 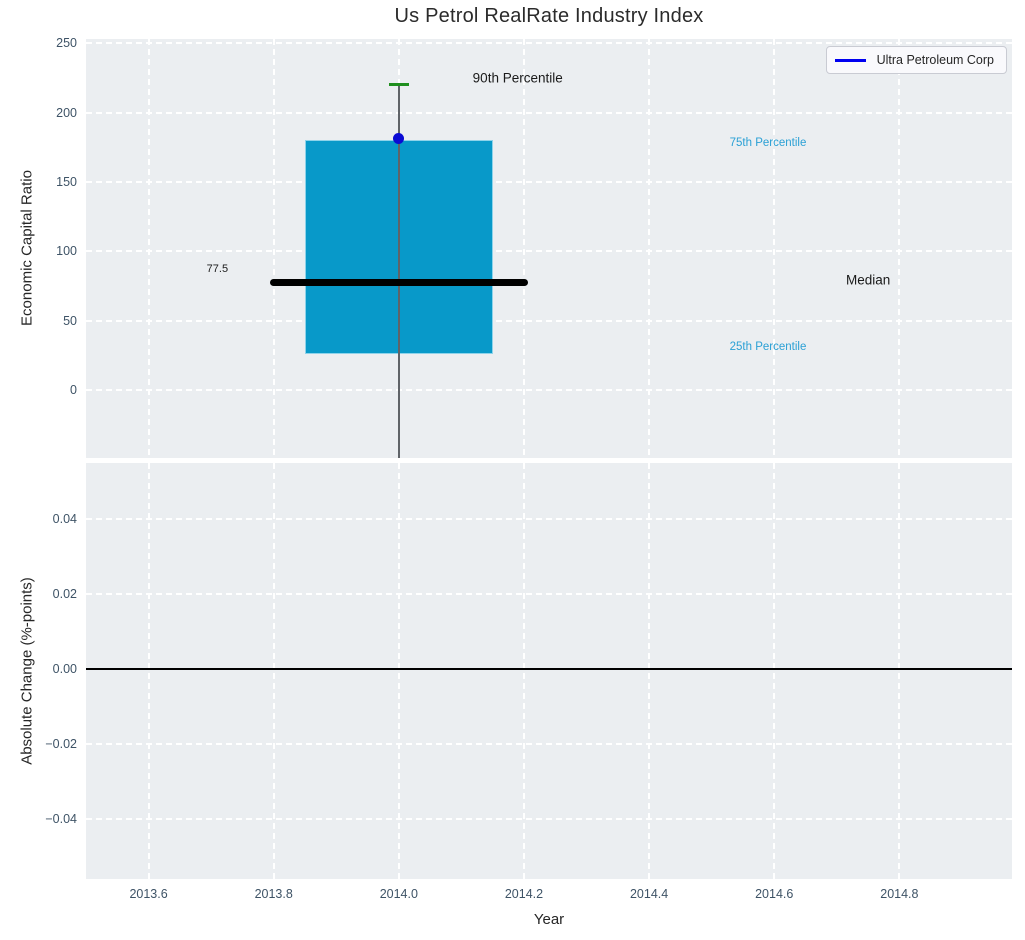 I want to click on company-data-point, so click(x=399, y=139).